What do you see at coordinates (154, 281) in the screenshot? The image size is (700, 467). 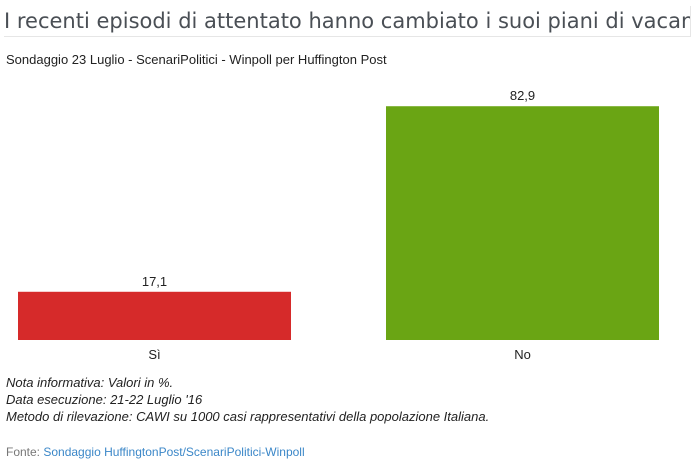 I see `value-label-0: 17,1` at bounding box center [154, 281].